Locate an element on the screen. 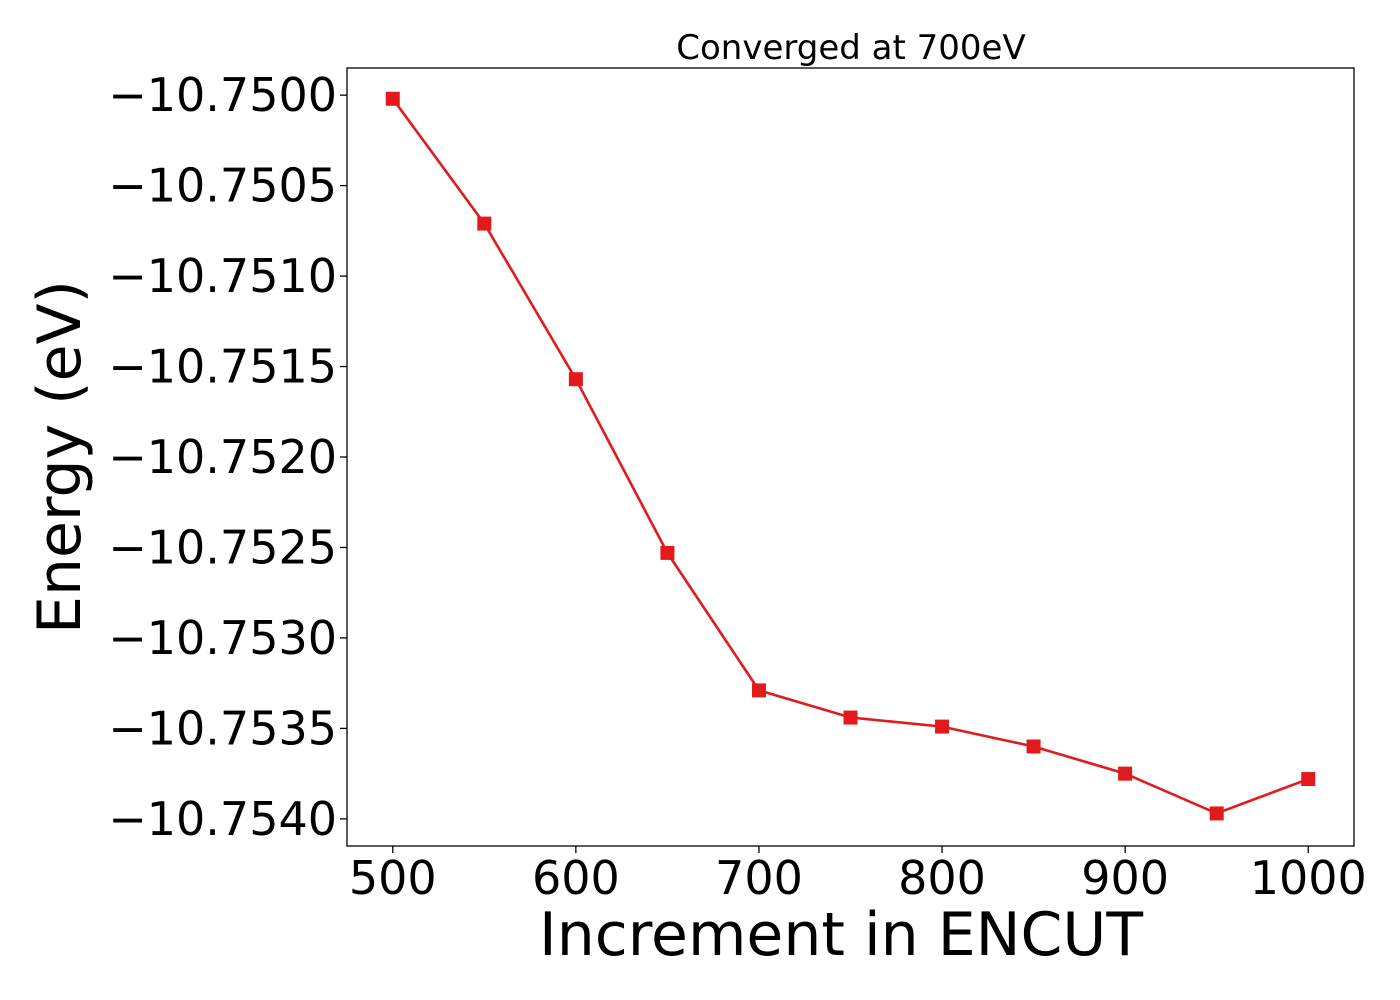 The height and width of the screenshot is (1000, 1400). chart-title: Converged at 700eV is located at coordinates (850, 48).